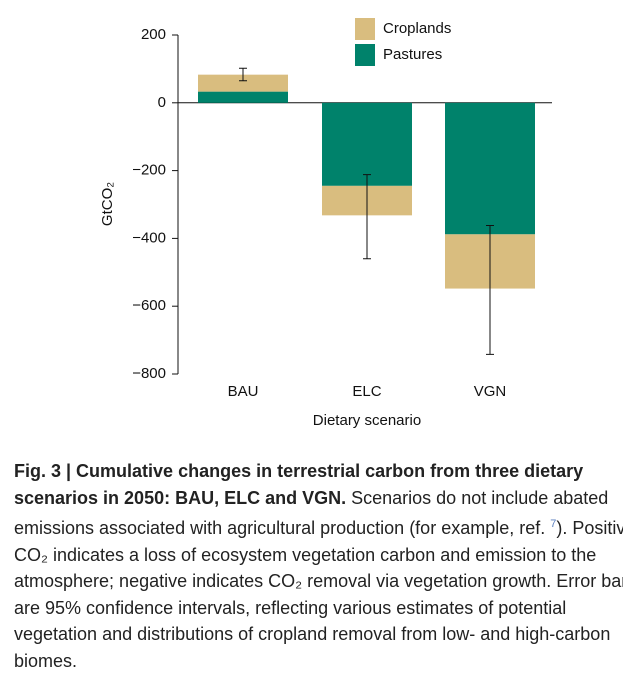 Image resolution: width=623 pixels, height=681 pixels. What do you see at coordinates (366, 391) in the screenshot?
I see `x-tick-label: ELC` at bounding box center [366, 391].